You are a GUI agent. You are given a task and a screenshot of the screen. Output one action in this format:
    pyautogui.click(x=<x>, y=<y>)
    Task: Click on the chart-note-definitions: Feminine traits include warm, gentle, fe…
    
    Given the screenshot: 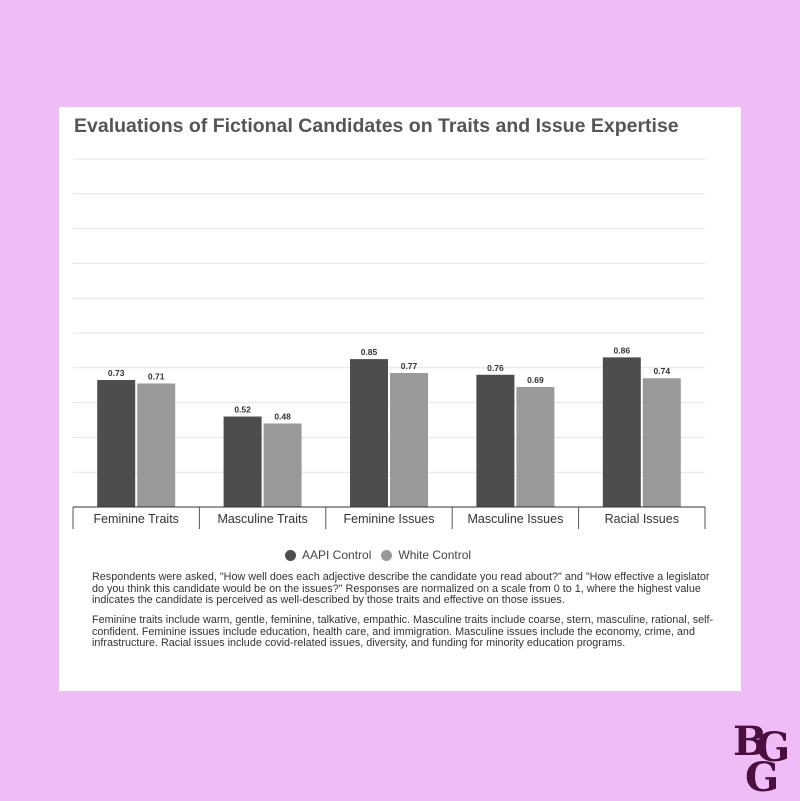 What is the action you would take?
    pyautogui.click(x=403, y=631)
    